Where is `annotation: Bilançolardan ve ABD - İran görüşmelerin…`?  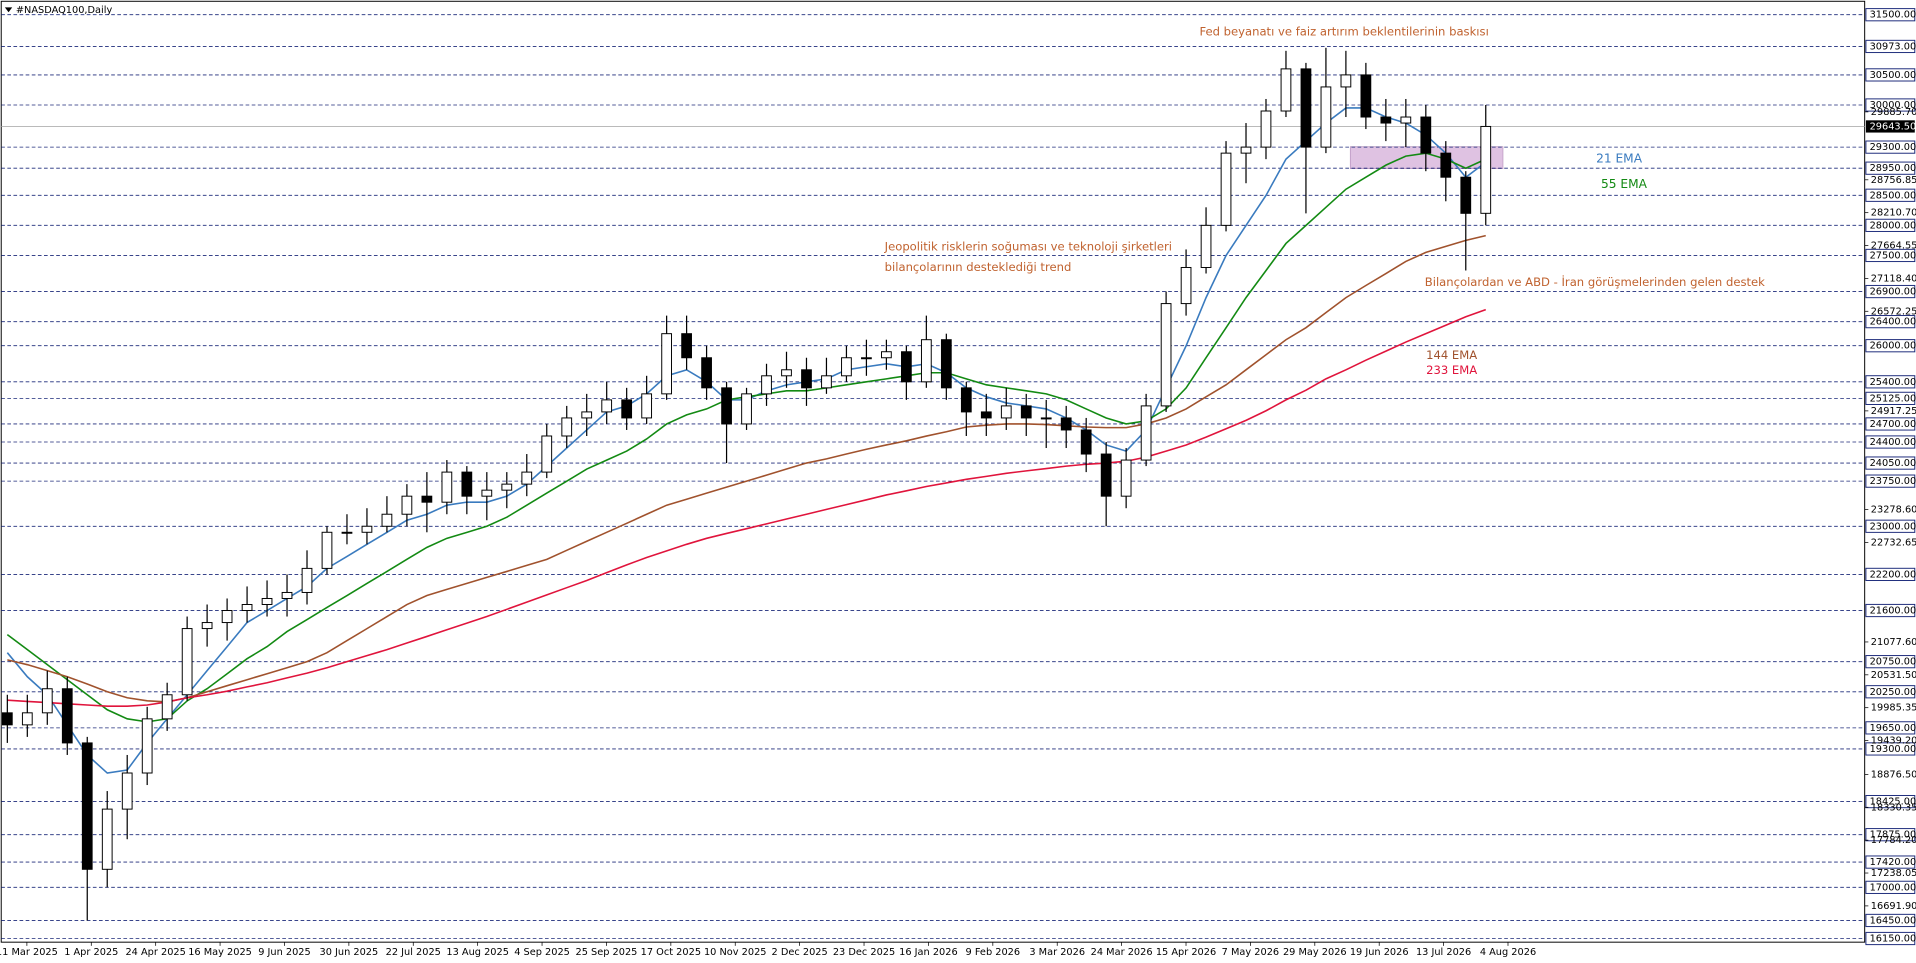 annotation: Bilançolardan ve ABD - İran görüşmelerin… is located at coordinates (1595, 281).